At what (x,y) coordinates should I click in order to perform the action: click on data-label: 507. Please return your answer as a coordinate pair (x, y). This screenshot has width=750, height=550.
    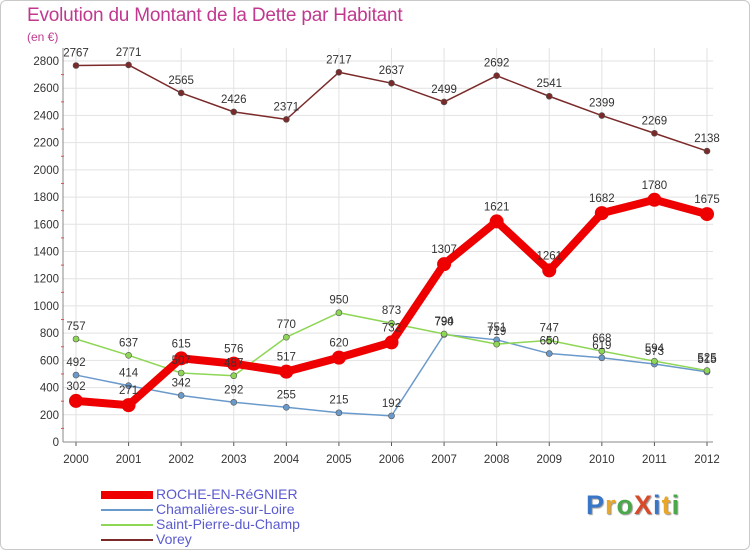
    Looking at the image, I should click on (181, 361).